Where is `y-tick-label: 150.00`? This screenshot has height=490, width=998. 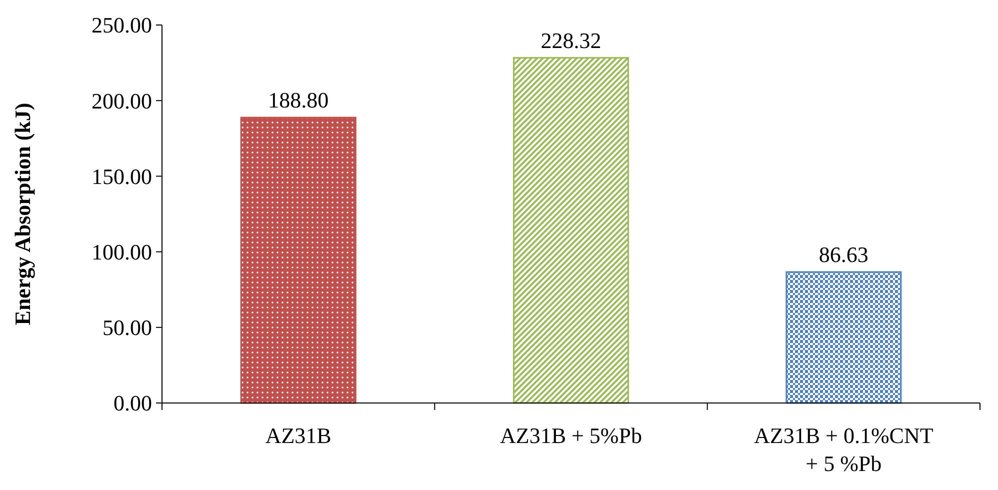 y-tick-label: 150.00 is located at coordinates (122, 176).